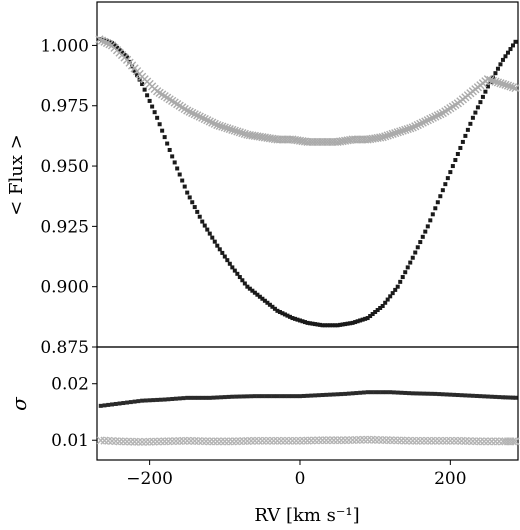 This screenshot has width=520, height=530. I want to click on top-y-tick-label: 0.925, so click(64, 227).